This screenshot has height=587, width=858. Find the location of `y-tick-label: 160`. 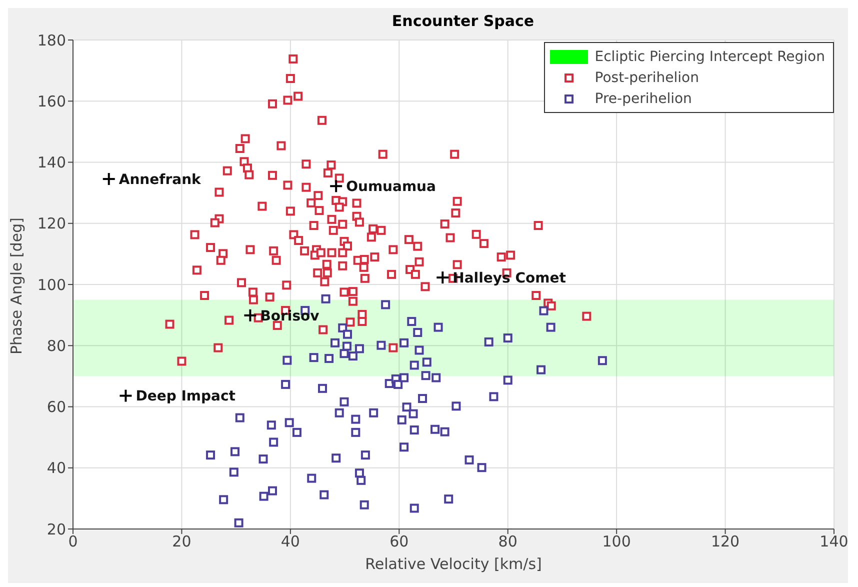

y-tick-label: 160 is located at coordinates (51, 101).